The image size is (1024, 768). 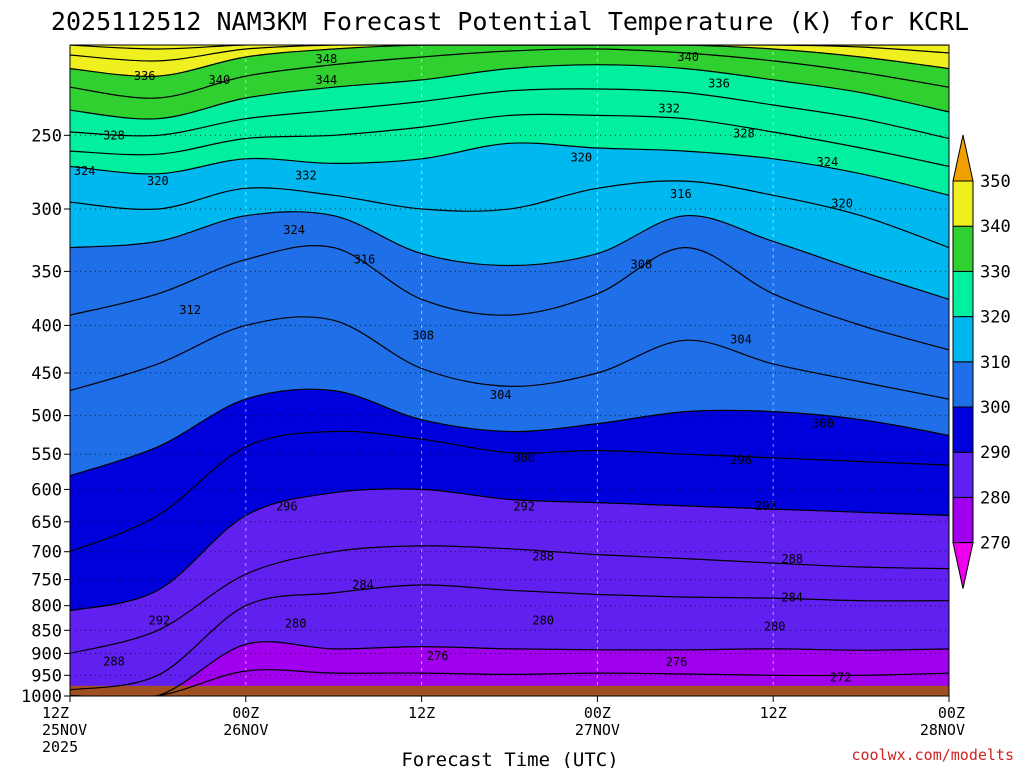 What do you see at coordinates (46, 654) in the screenshot?
I see `y-tick-label: 900` at bounding box center [46, 654].